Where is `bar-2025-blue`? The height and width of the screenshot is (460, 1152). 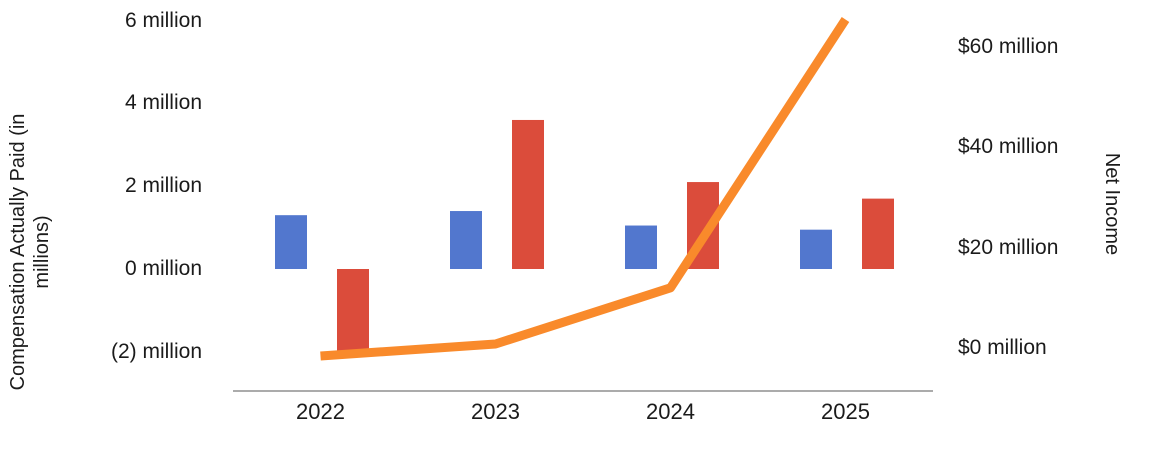
bar-2025-blue is located at coordinates (816, 249).